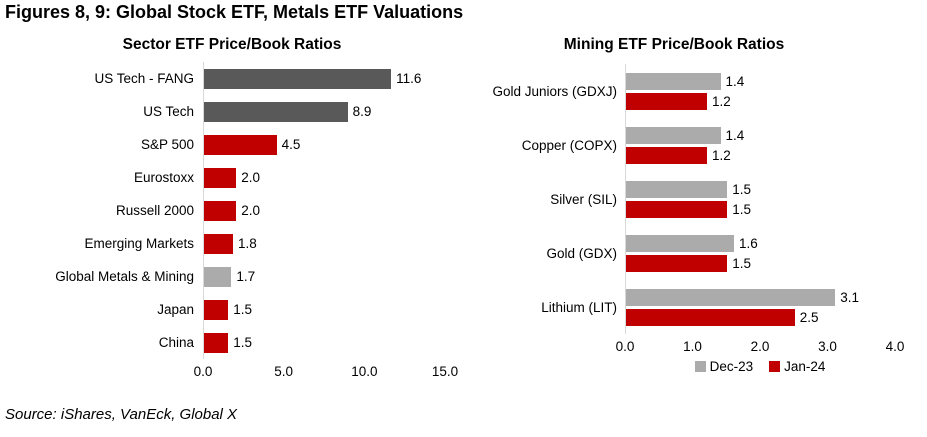 The height and width of the screenshot is (437, 927). Describe the element at coordinates (176, 342) in the screenshot. I see `category-label: China` at that location.